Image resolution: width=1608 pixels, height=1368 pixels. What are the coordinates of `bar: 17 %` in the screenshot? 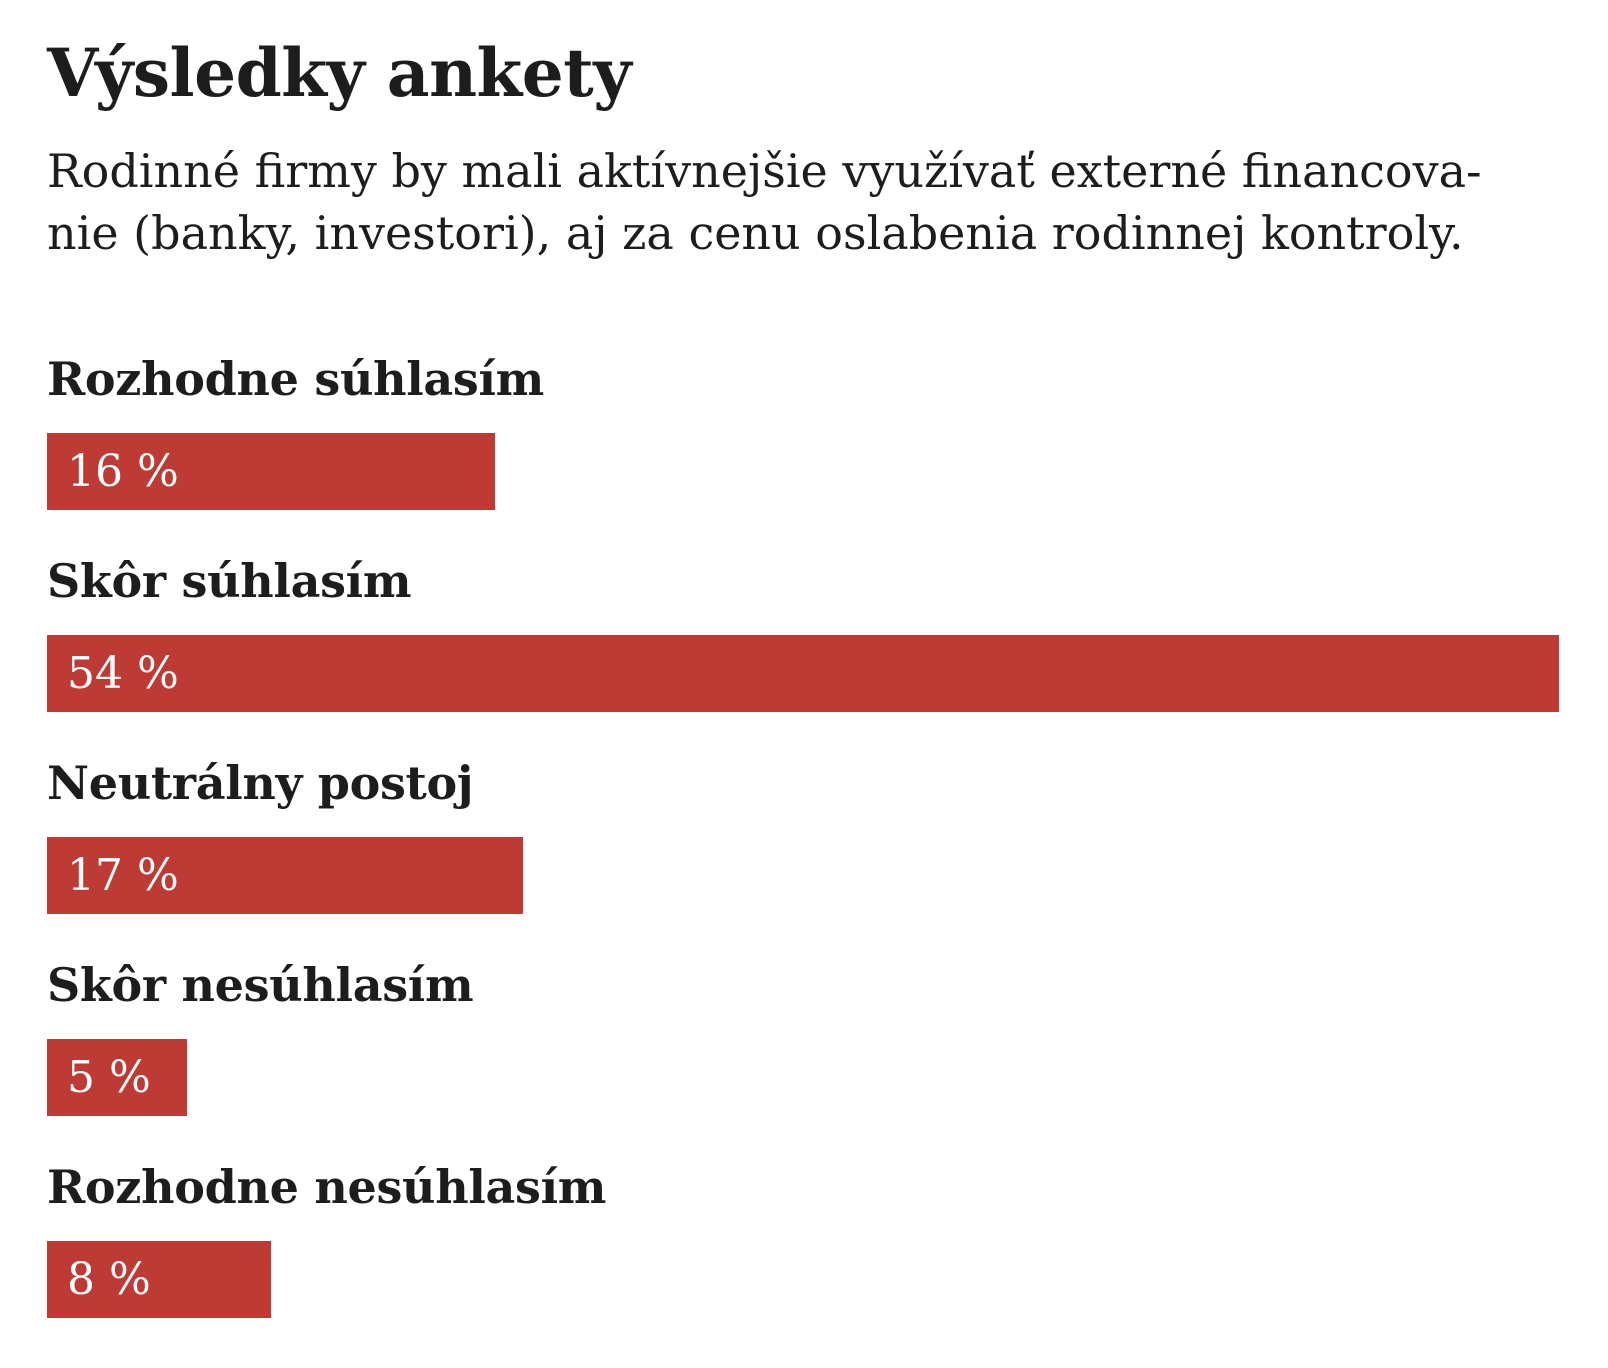 It's located at (285, 875).